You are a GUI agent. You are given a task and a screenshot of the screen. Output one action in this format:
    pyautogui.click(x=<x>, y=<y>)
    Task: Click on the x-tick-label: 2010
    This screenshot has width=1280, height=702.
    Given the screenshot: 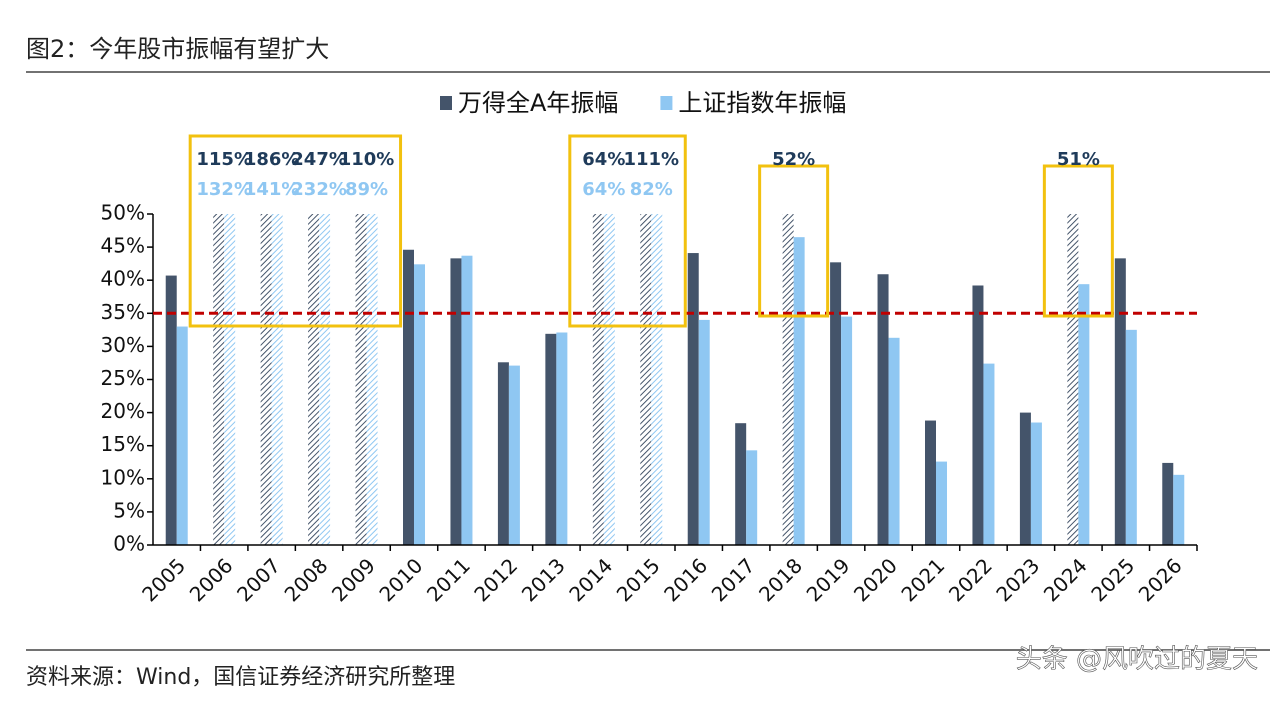 What is the action you would take?
    pyautogui.click(x=400, y=579)
    